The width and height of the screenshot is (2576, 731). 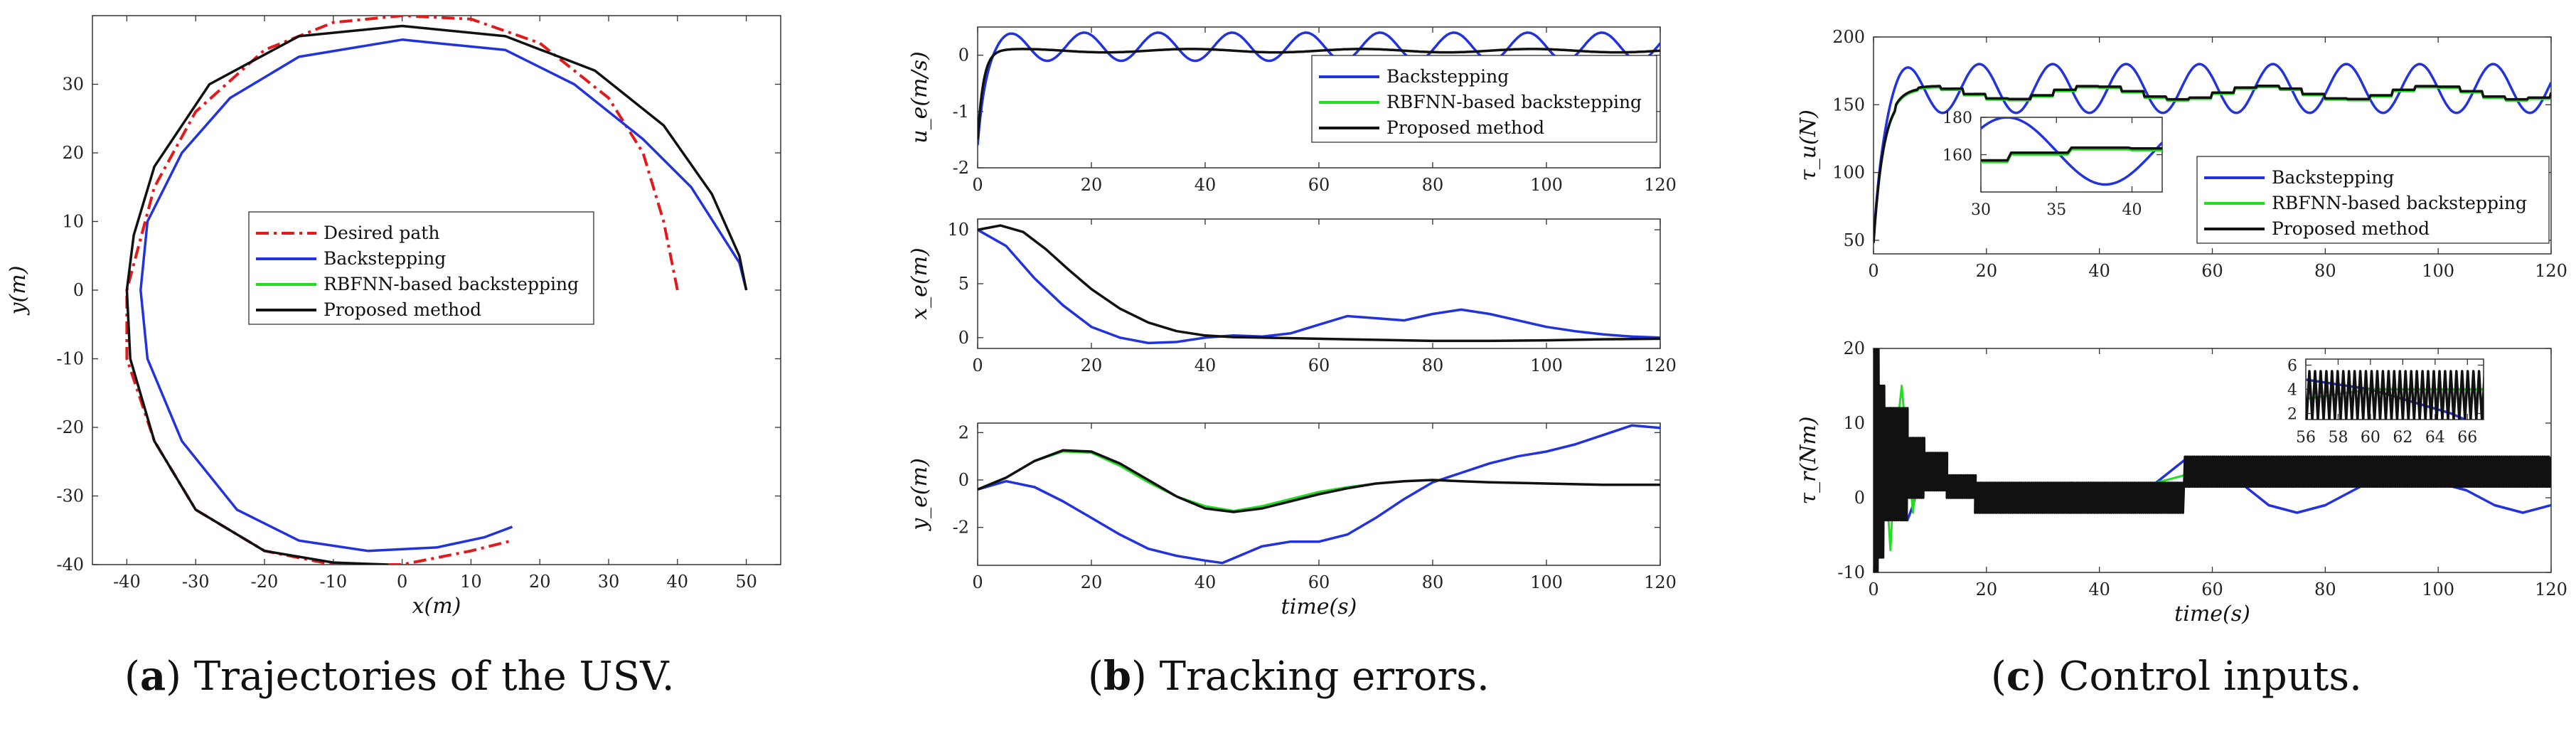 What do you see at coordinates (961, 528) in the screenshot?
I see `y-tick-label: -2` at bounding box center [961, 528].